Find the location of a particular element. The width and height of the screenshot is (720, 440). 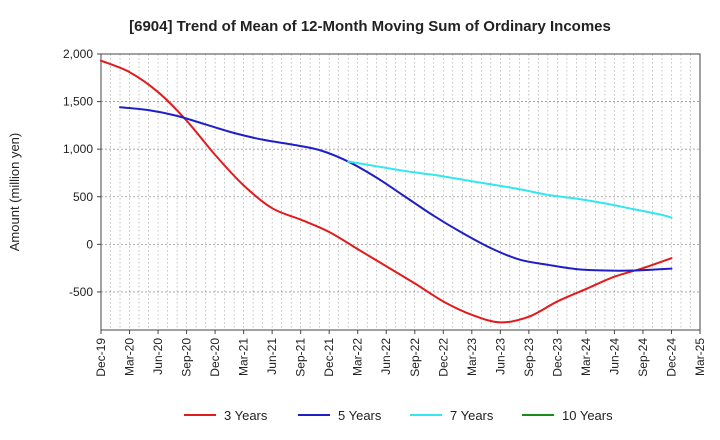

x-tick-label: Sep-23 is located at coordinates (529, 357).